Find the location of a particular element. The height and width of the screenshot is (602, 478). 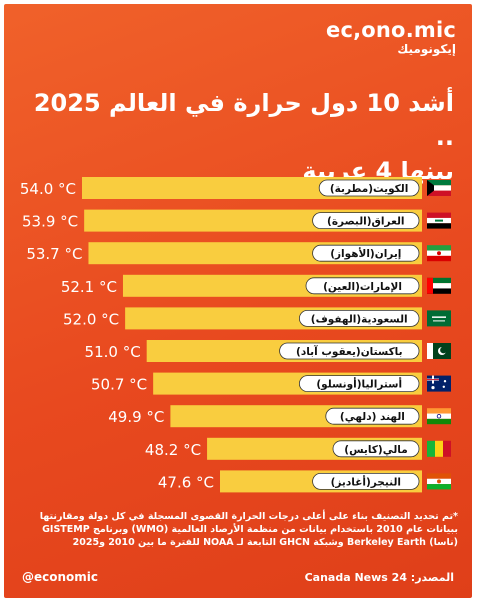

value-label: 47.6 °C is located at coordinates (186, 482).